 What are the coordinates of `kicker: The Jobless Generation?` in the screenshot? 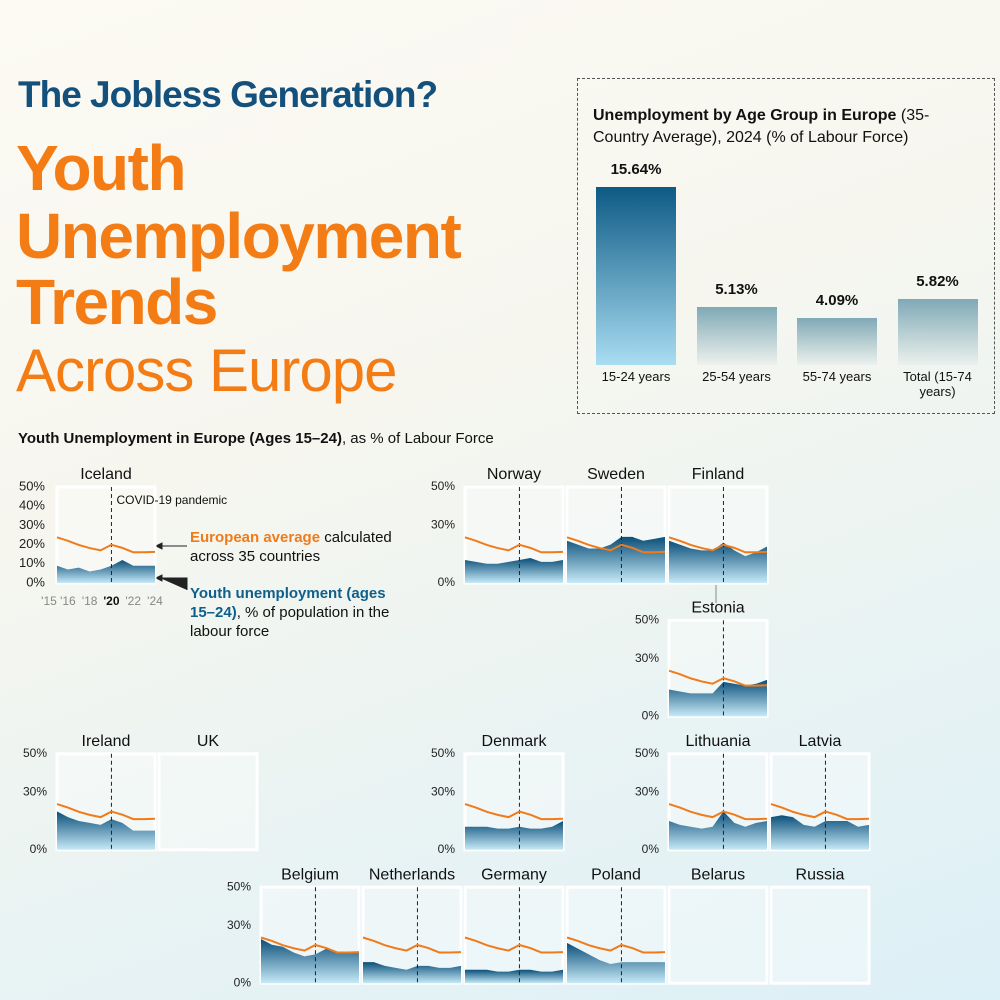 It's located at (228, 94).